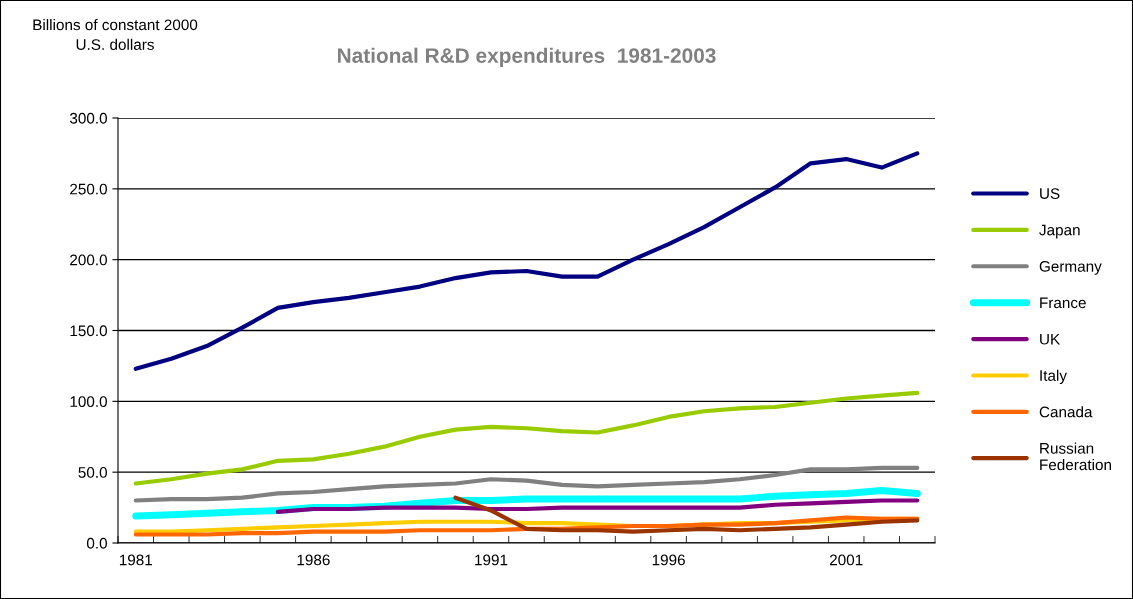 This screenshot has width=1133, height=599. What do you see at coordinates (1059, 231) in the screenshot?
I see `legend-label: Japan` at bounding box center [1059, 231].